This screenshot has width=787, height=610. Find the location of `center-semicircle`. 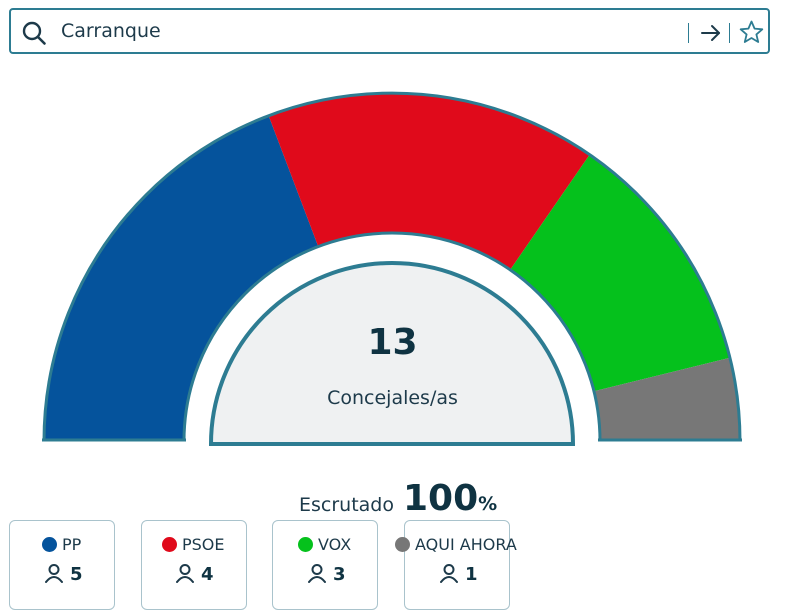

center-semicircle is located at coordinates (392, 353).